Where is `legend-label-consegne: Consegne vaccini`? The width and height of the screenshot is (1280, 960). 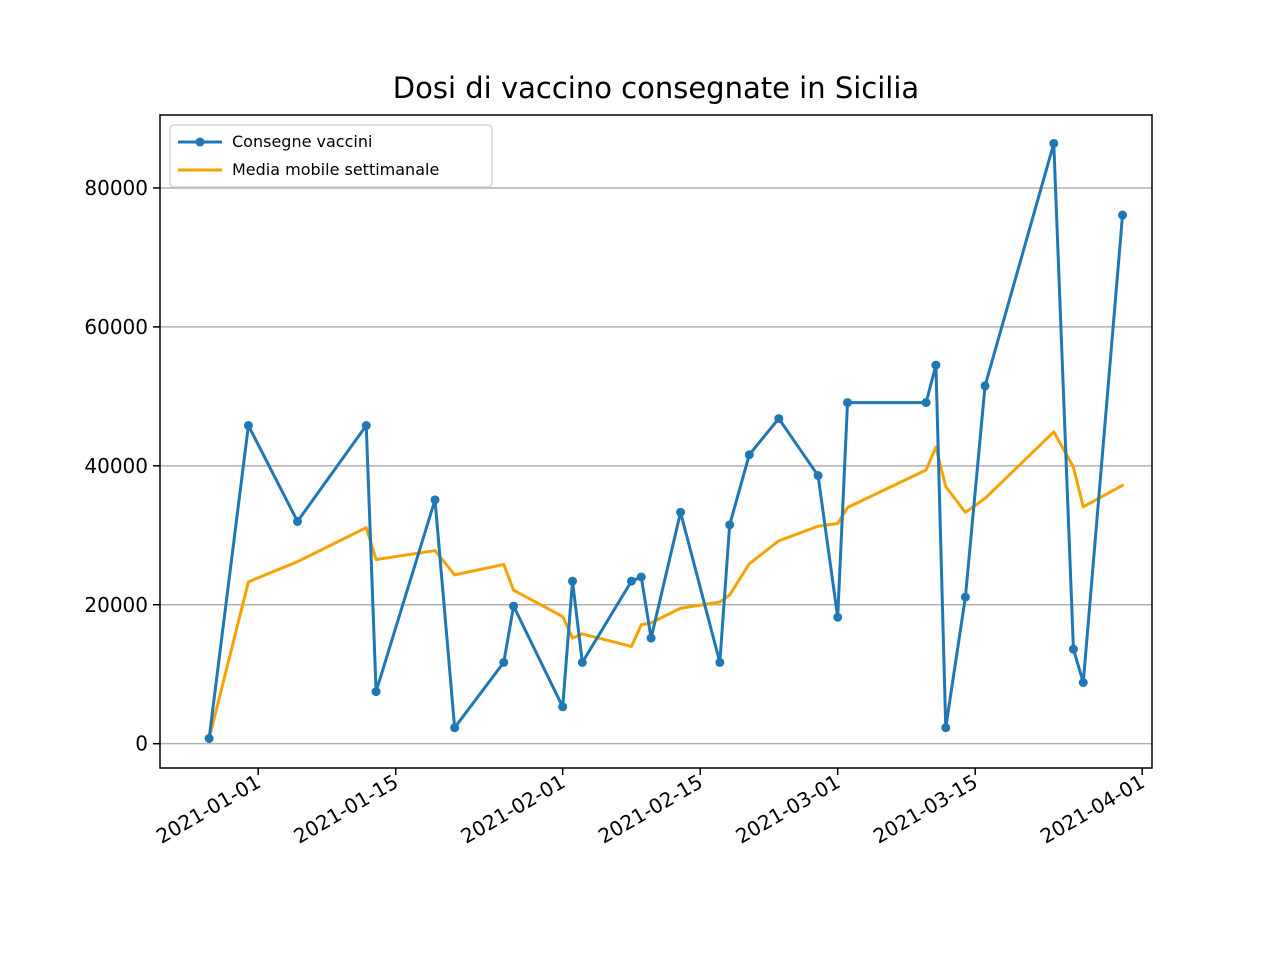
legend-label-consegne: Consegne vaccini is located at coordinates (302, 141).